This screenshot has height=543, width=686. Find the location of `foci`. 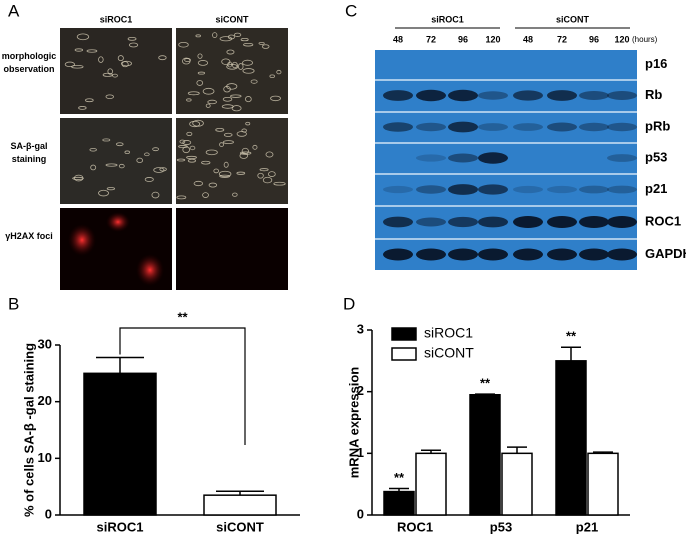

foci is located at coordinates (82, 240).